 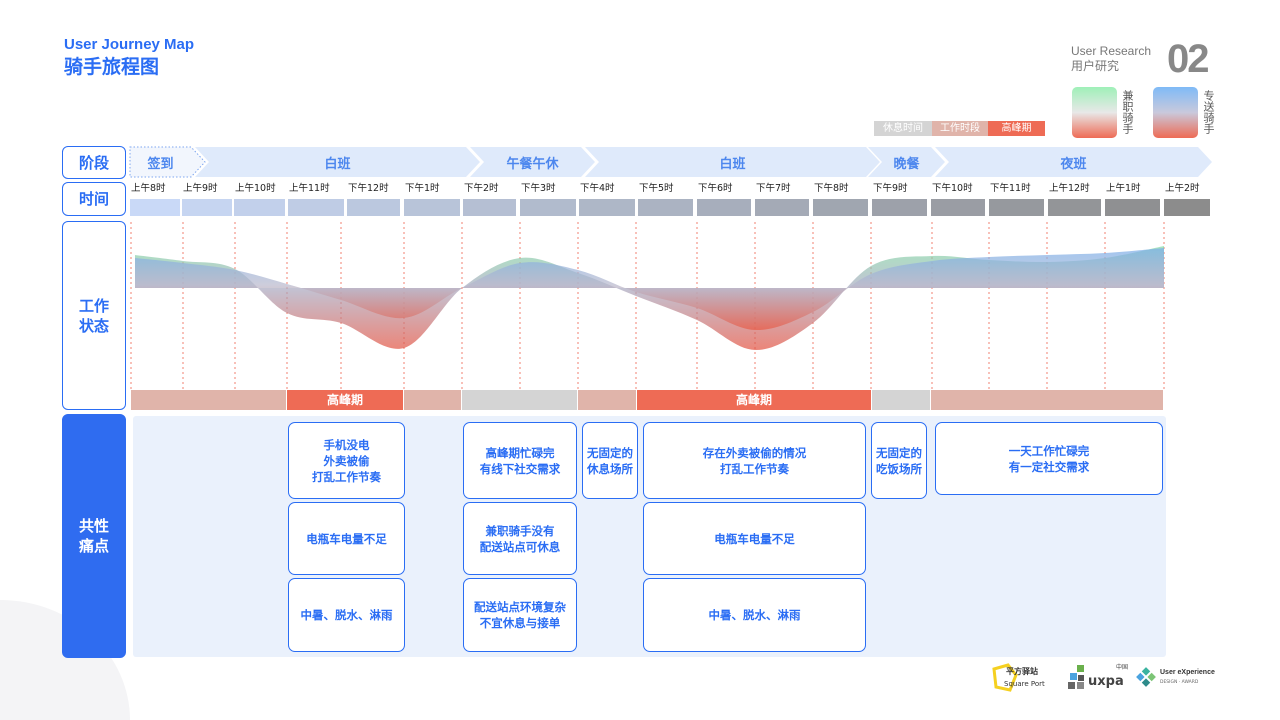 I want to click on page-title: 骑手旅程图, so click(x=112, y=67).